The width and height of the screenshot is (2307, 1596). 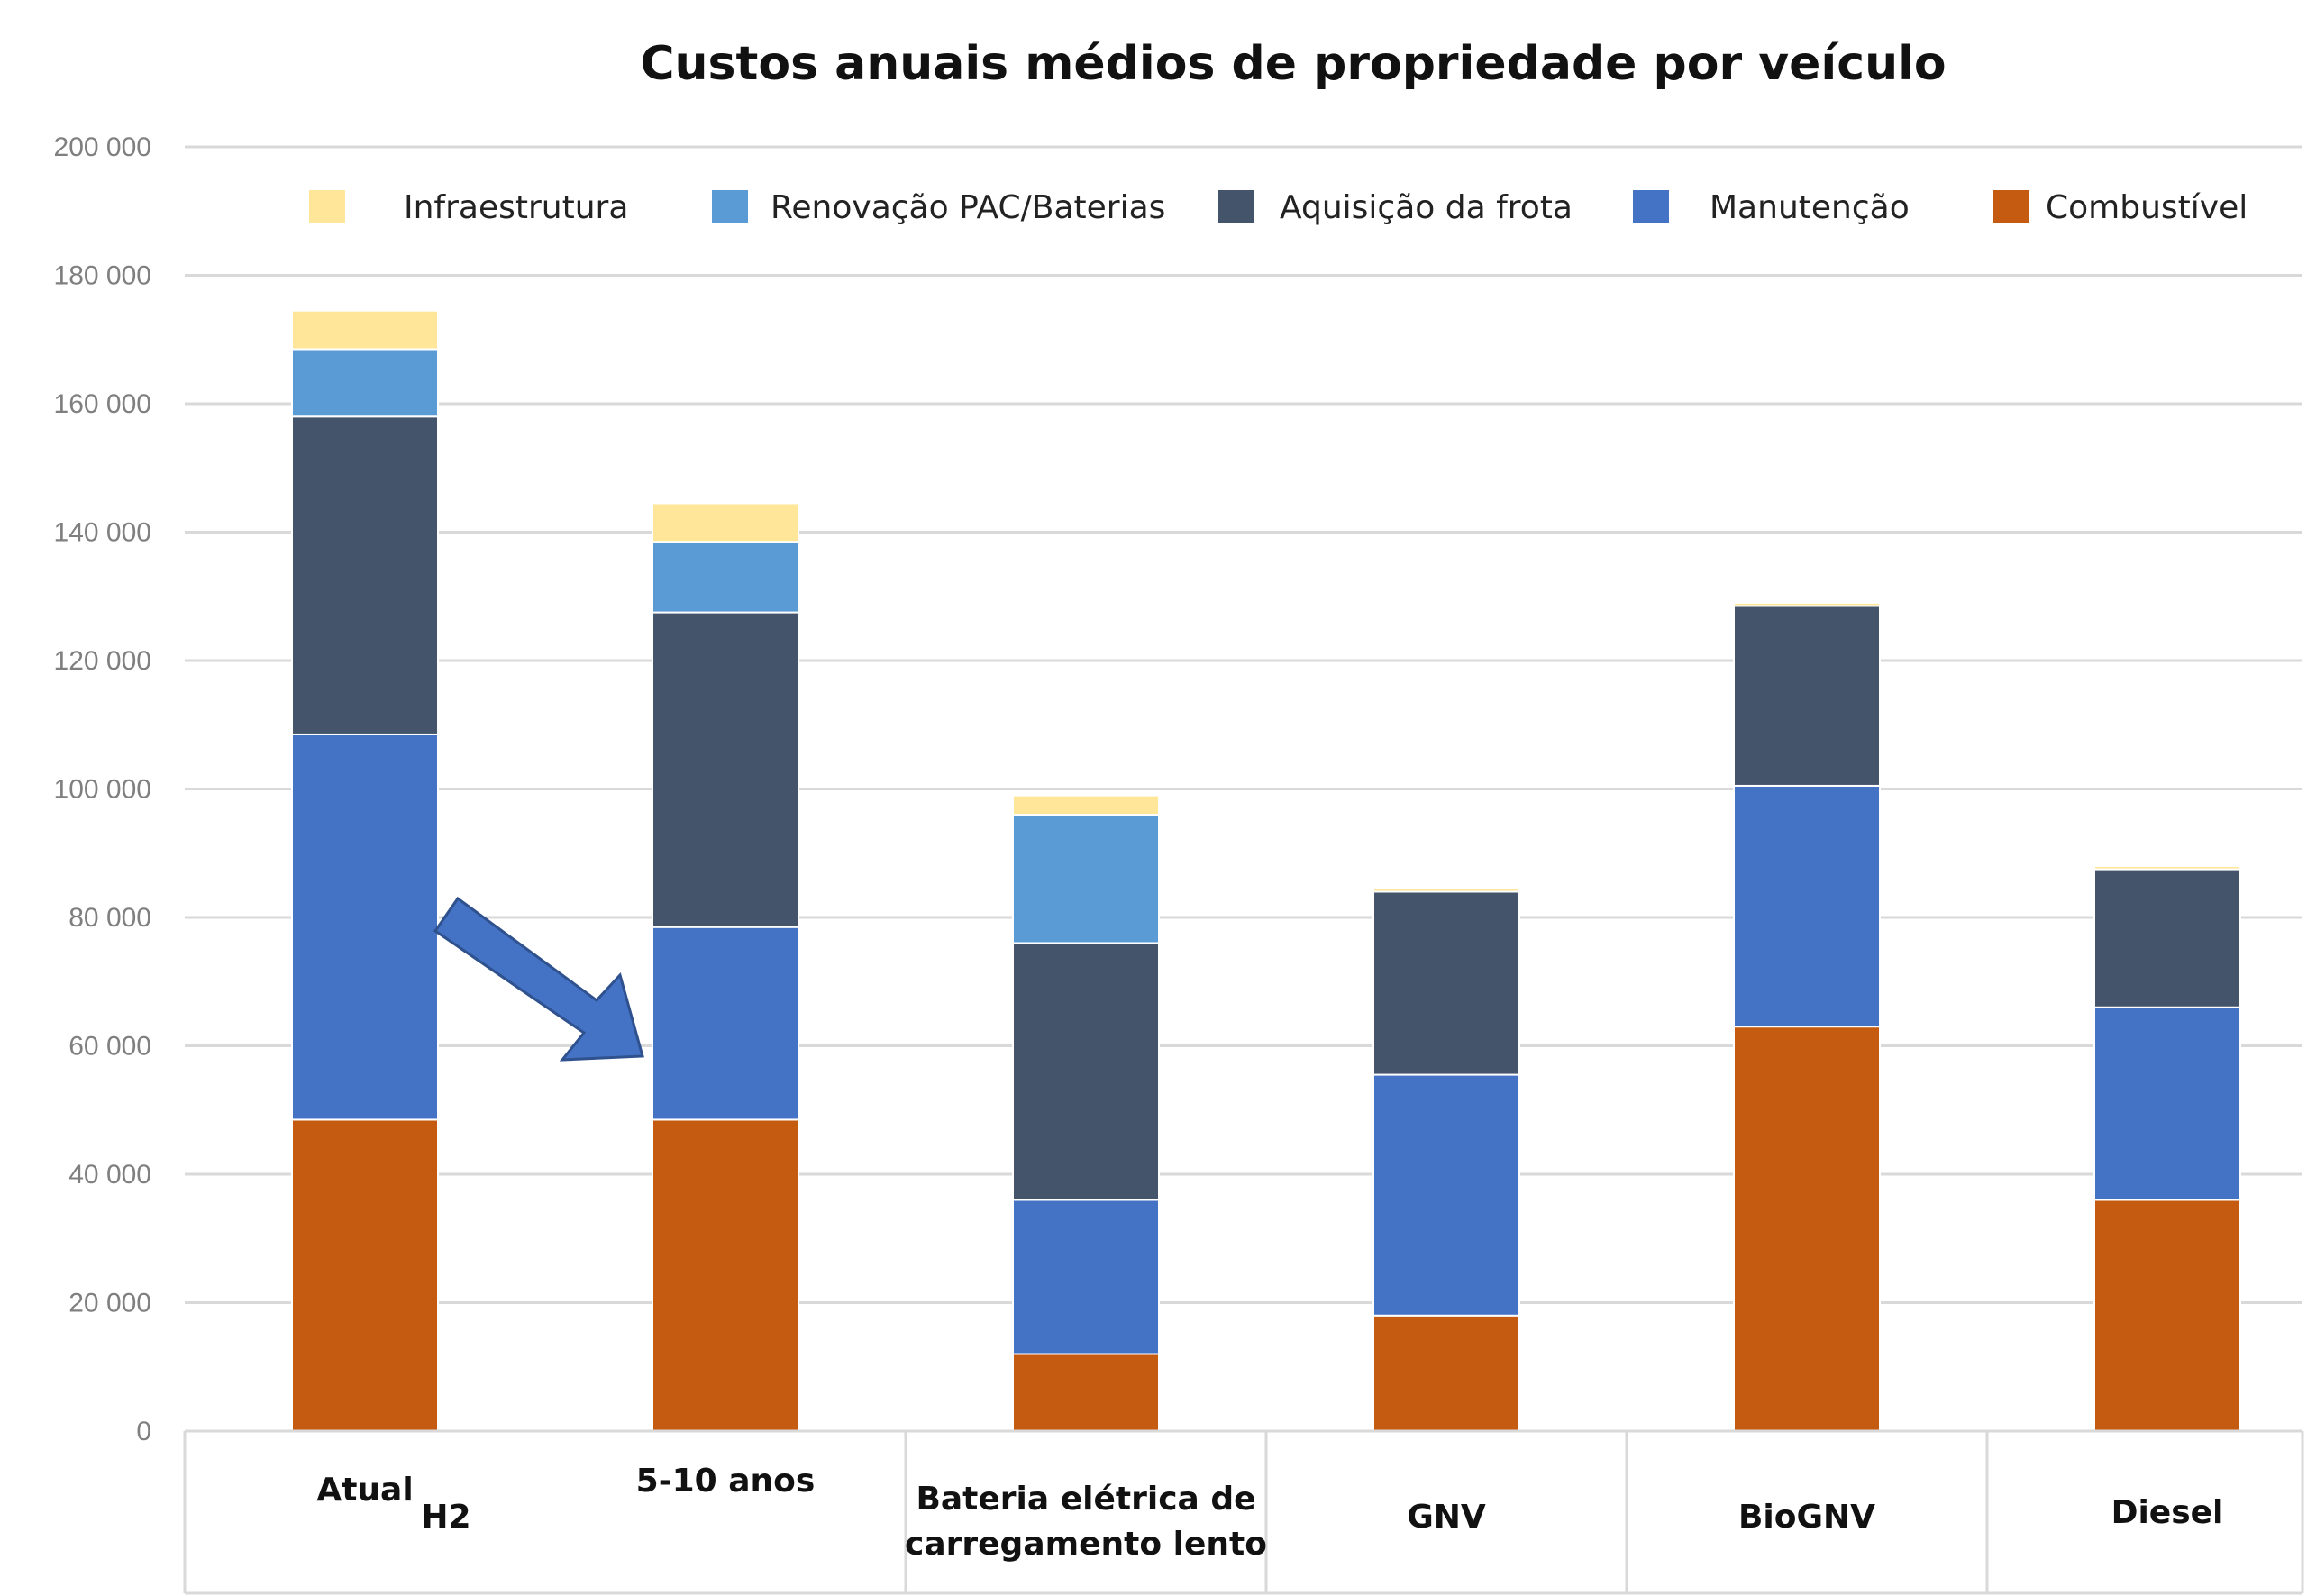 I want to click on category-label: Bateria elétrica de carregamento lento, so click(x=1086, y=1522).